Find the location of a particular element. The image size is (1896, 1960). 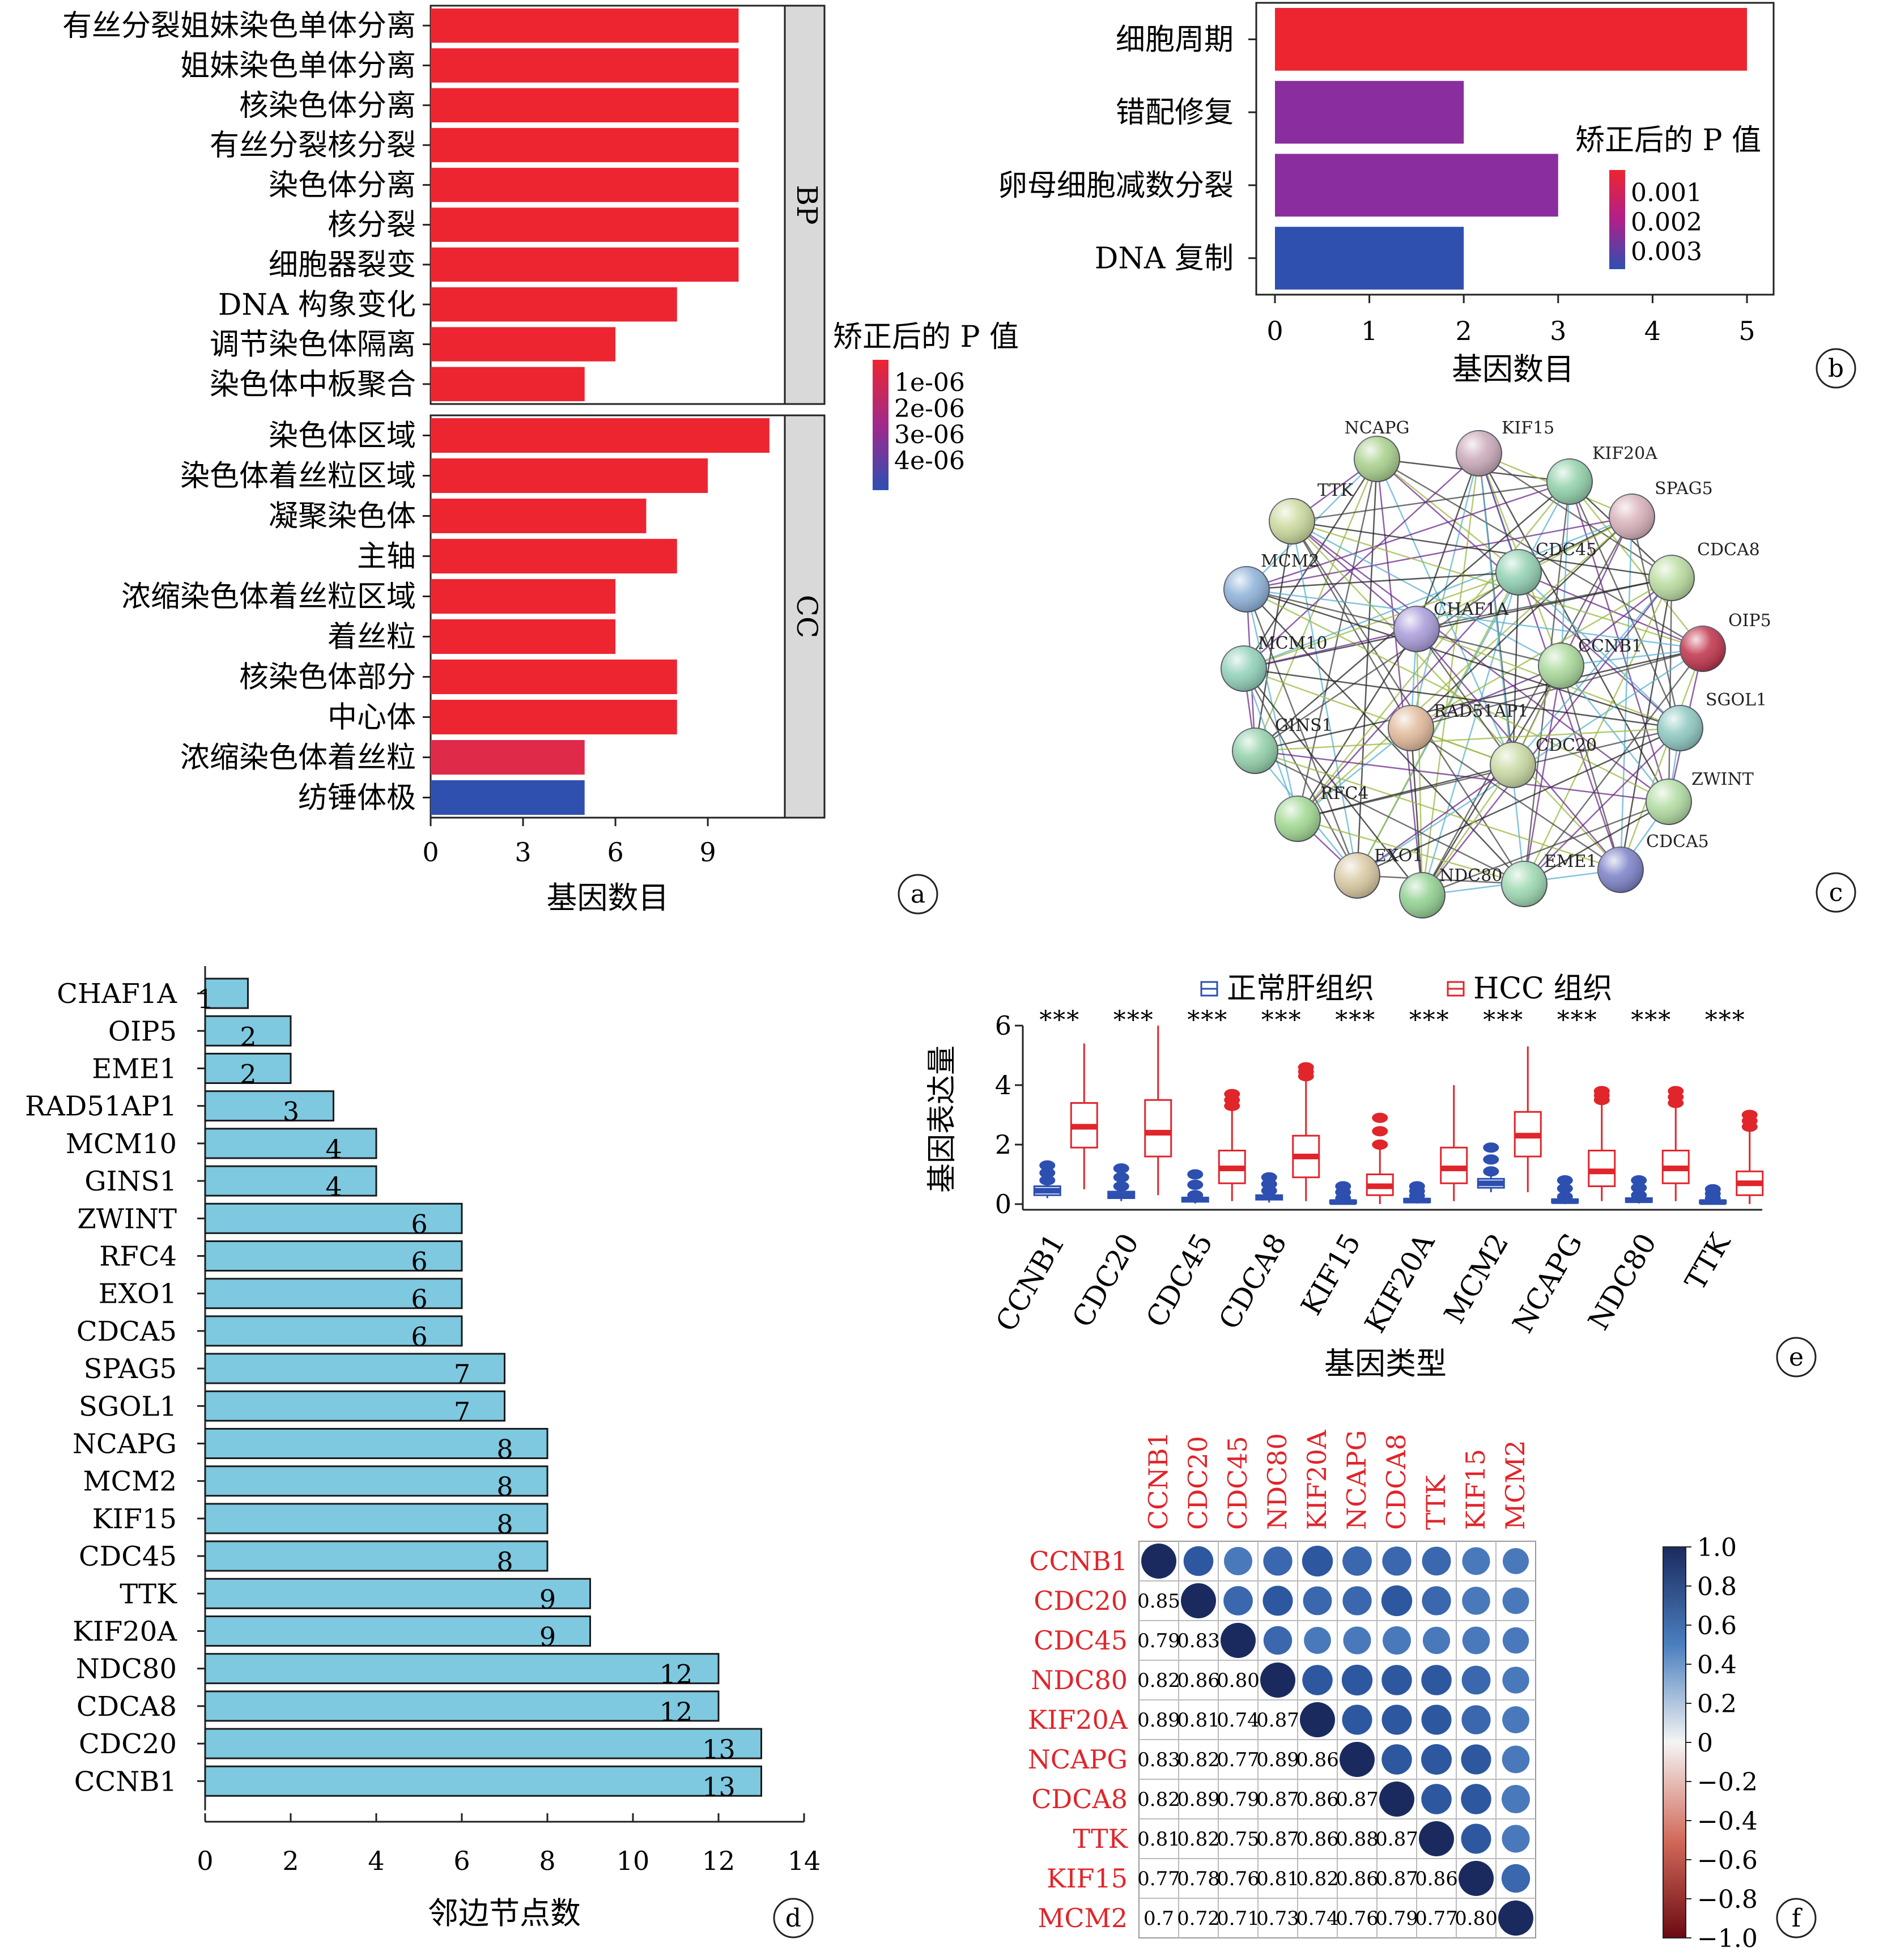

legend-tick-label: 1e-06 is located at coordinates (929, 383).